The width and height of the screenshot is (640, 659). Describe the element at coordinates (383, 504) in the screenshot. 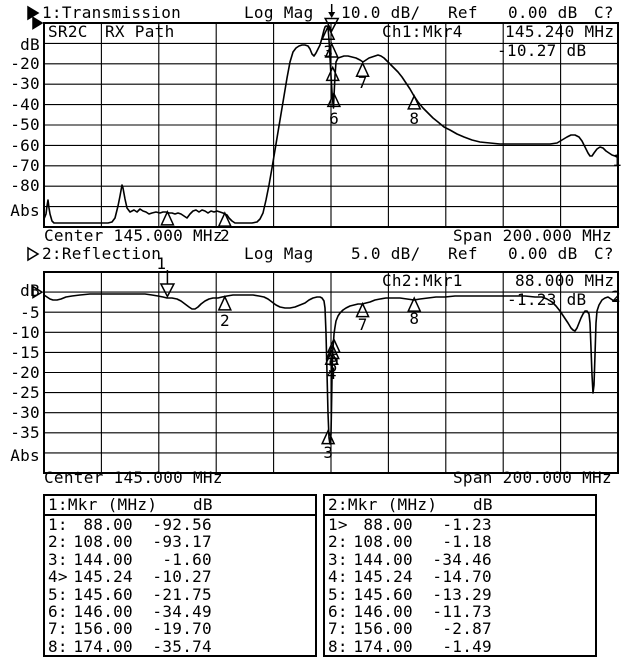

I see `marker-table-ch2-freq-header: 2:Mkr (MHz)` at that location.